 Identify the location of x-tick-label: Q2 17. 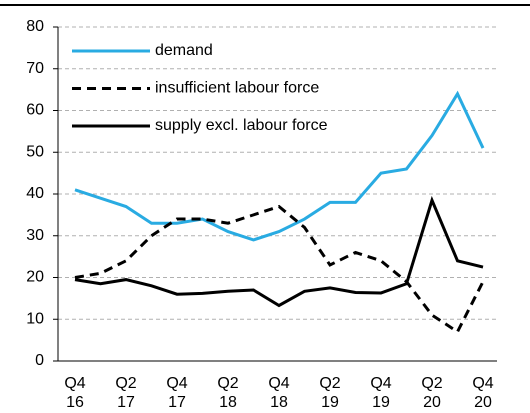
(126, 393).